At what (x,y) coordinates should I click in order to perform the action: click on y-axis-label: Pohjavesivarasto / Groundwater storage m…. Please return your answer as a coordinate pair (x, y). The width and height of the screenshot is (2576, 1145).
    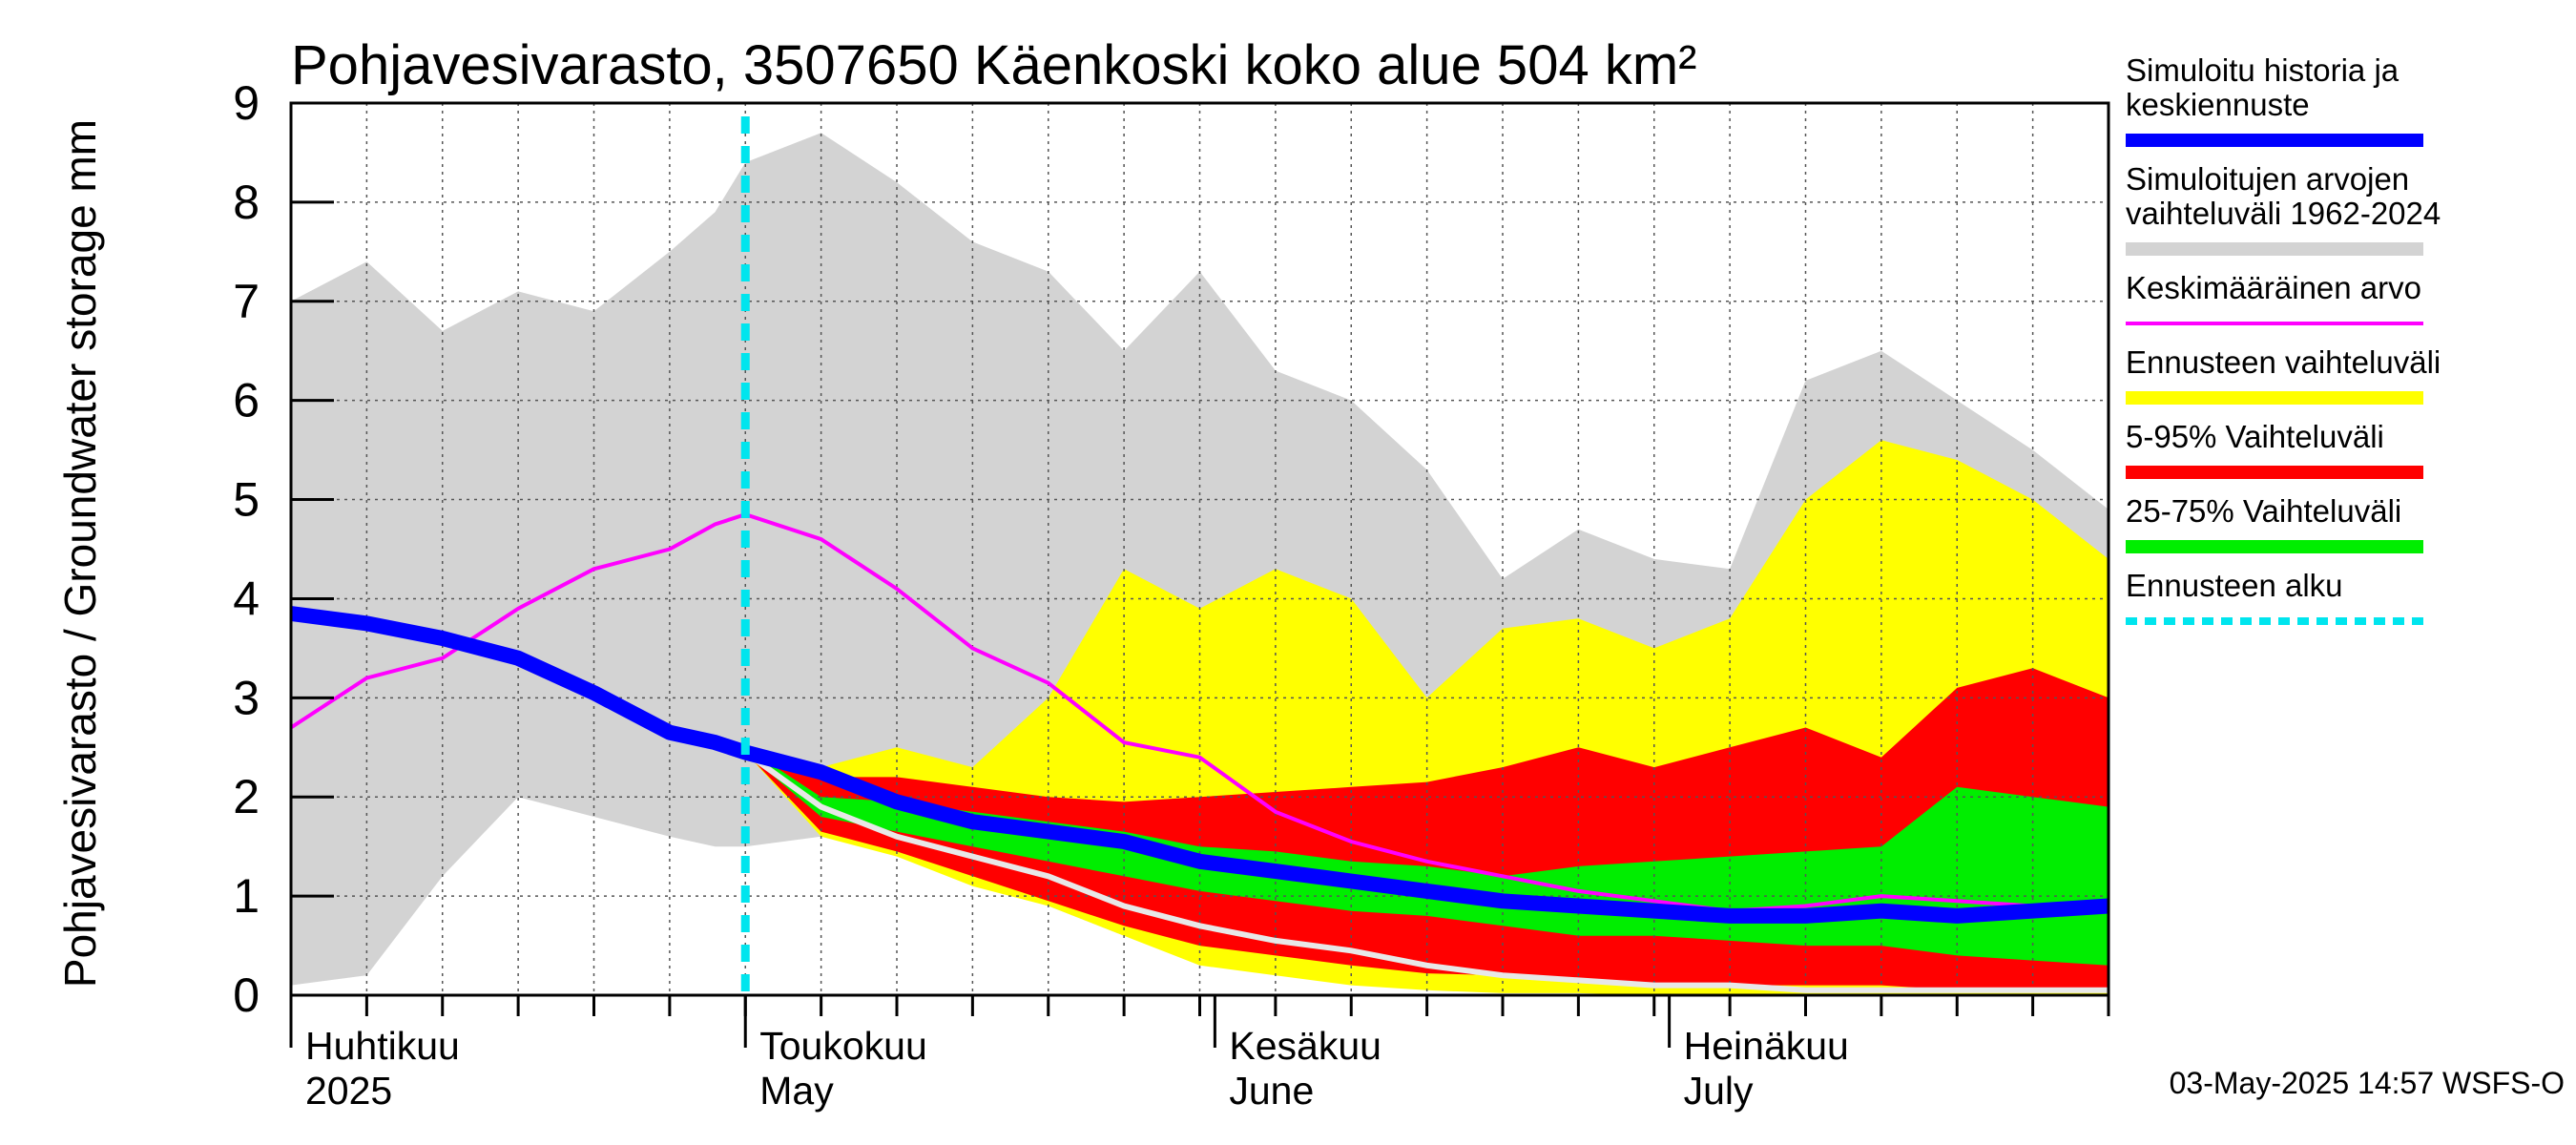
    Looking at the image, I should click on (80, 553).